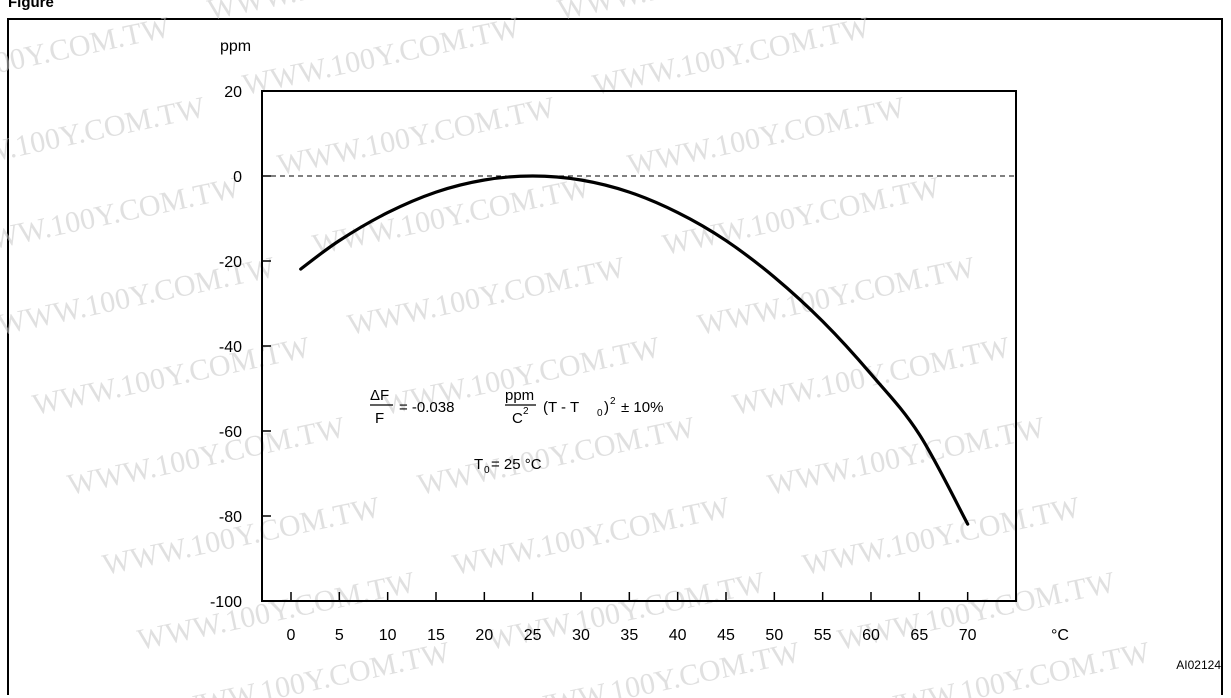 This screenshot has height=698, width=1231. Describe the element at coordinates (606, 407) in the screenshot. I see `equation-term-close: )` at that location.